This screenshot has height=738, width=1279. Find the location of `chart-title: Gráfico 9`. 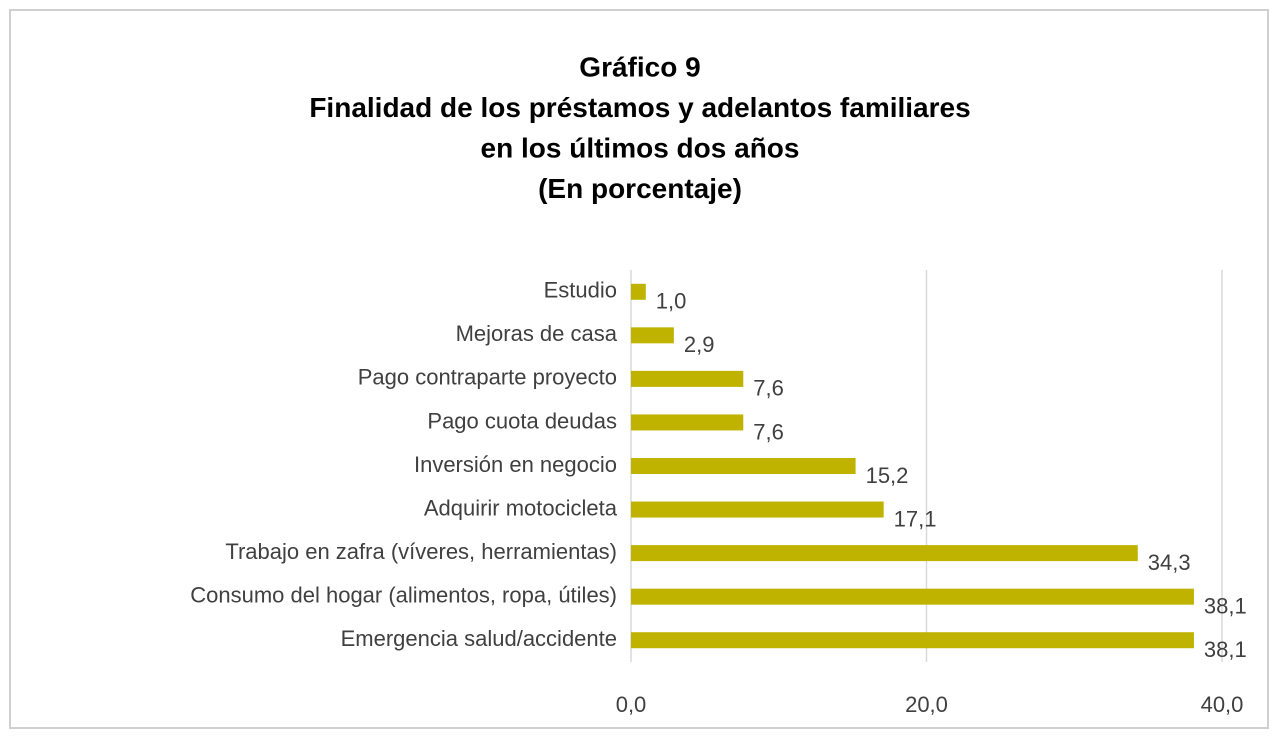

chart-title: Gráfico 9 is located at coordinates (639, 66).